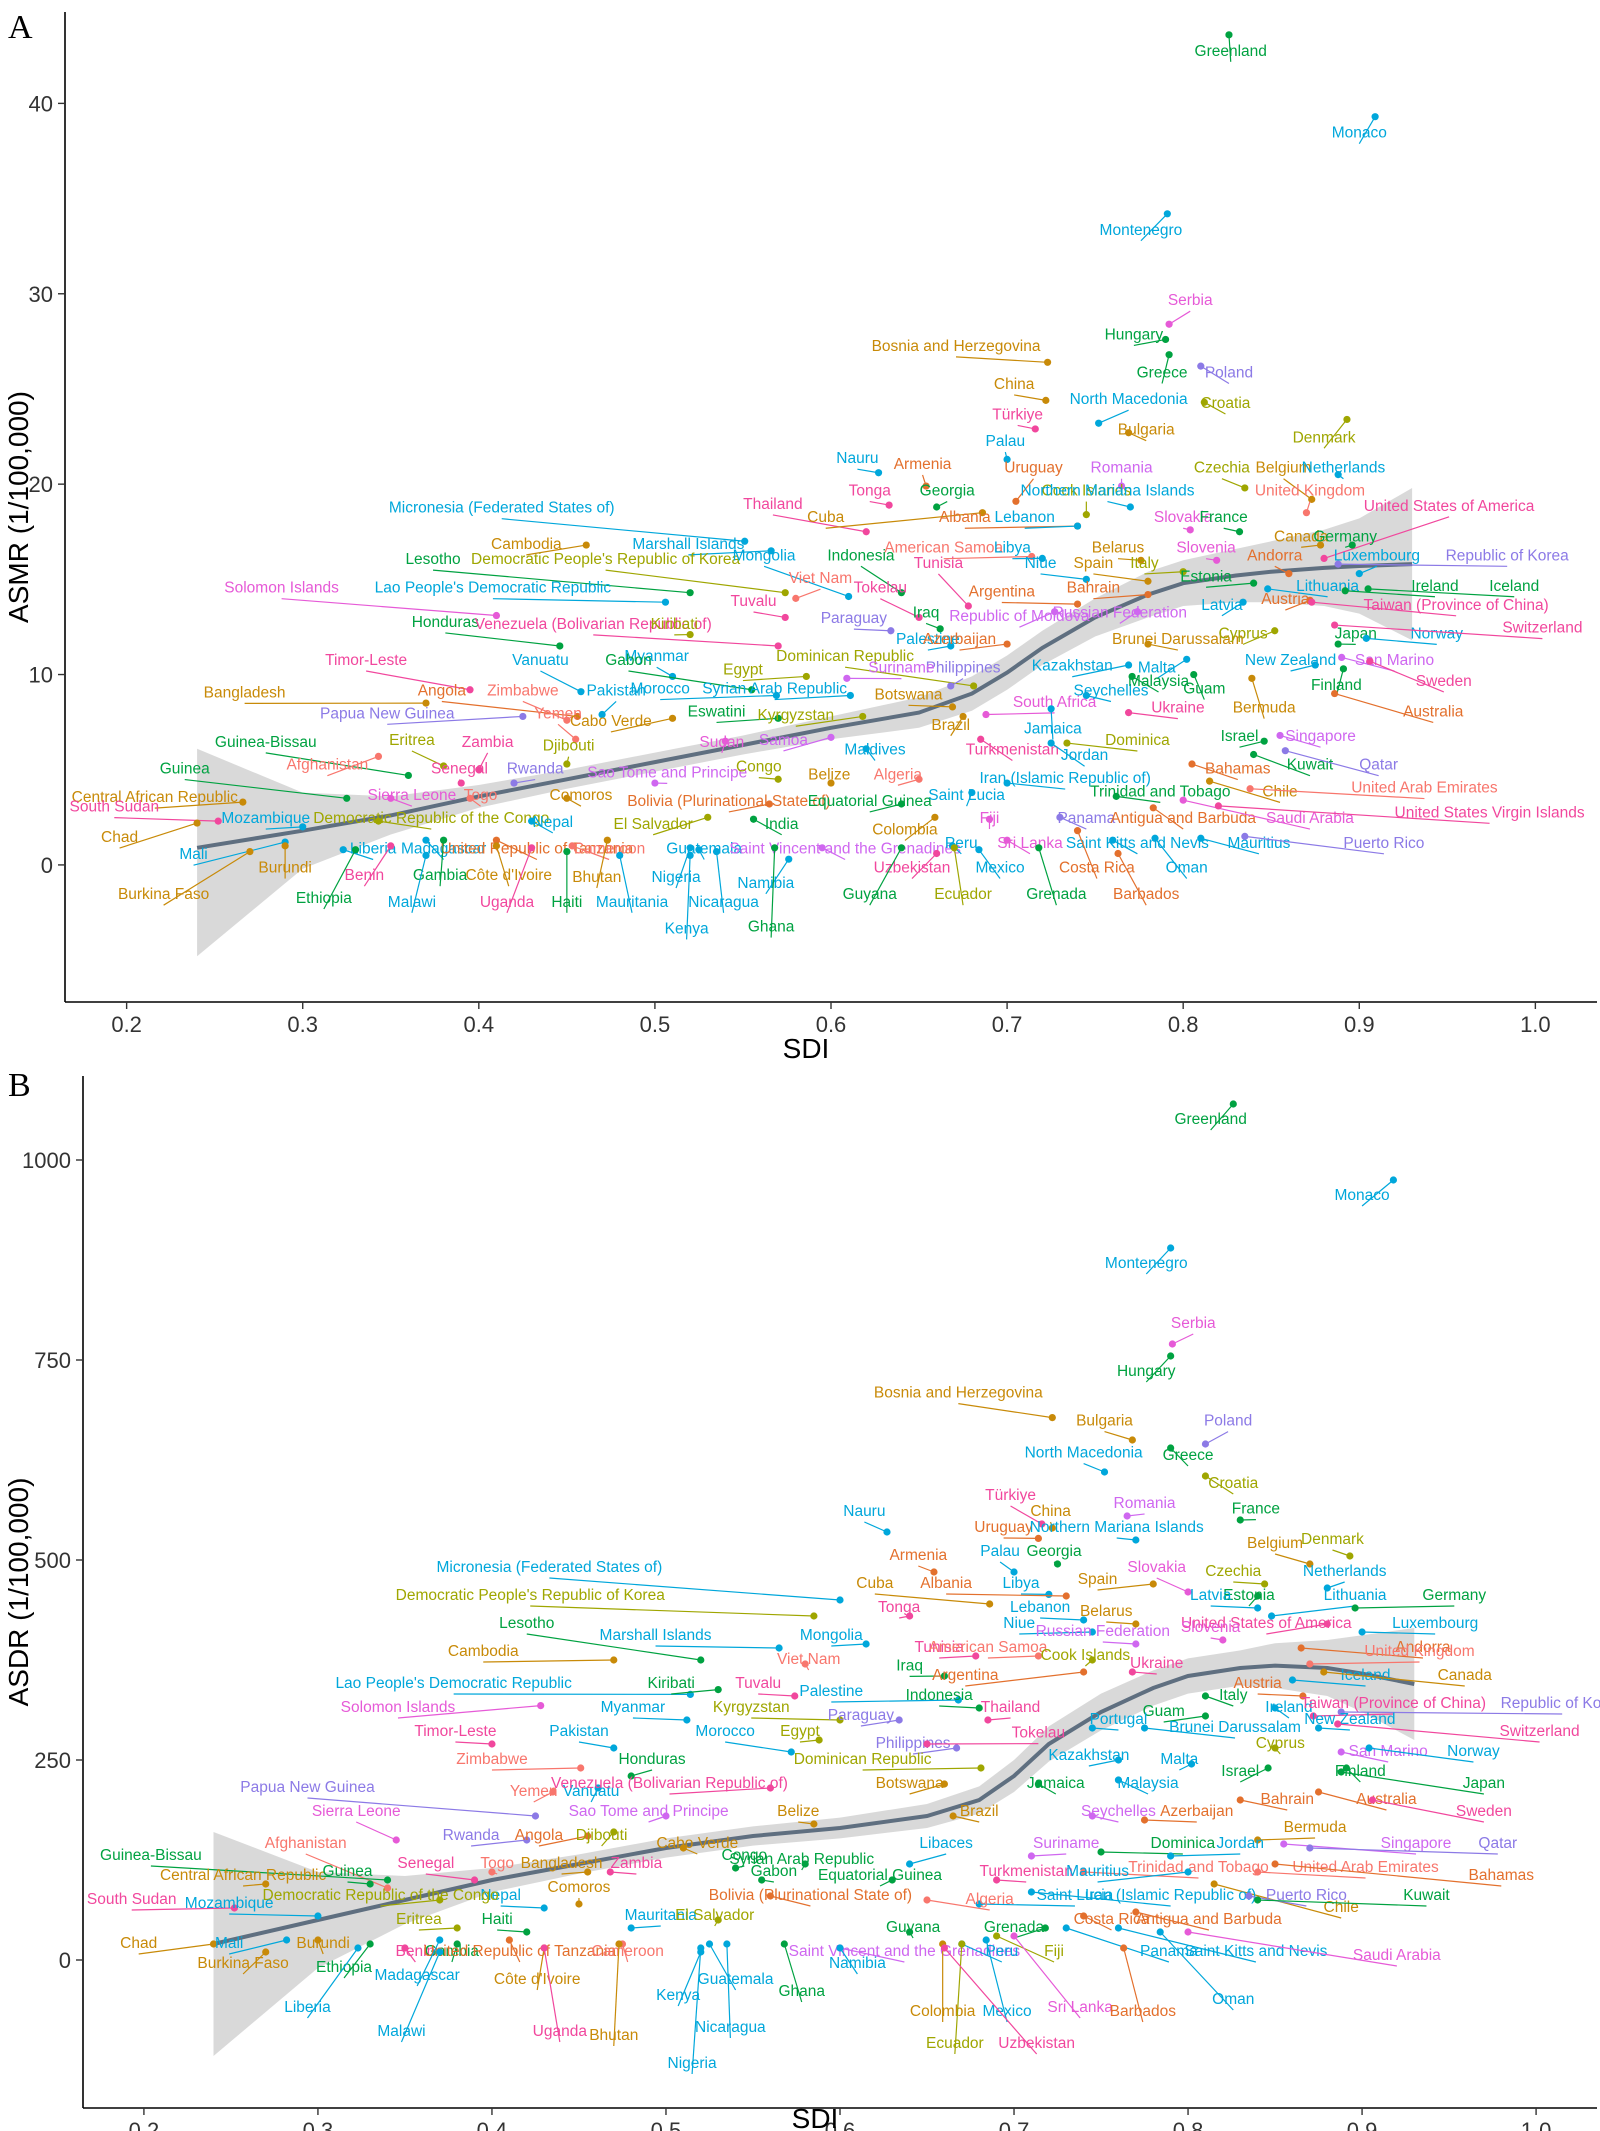 The image size is (1600, 2131). I want to click on point-label: Comoros, so click(579, 1887).